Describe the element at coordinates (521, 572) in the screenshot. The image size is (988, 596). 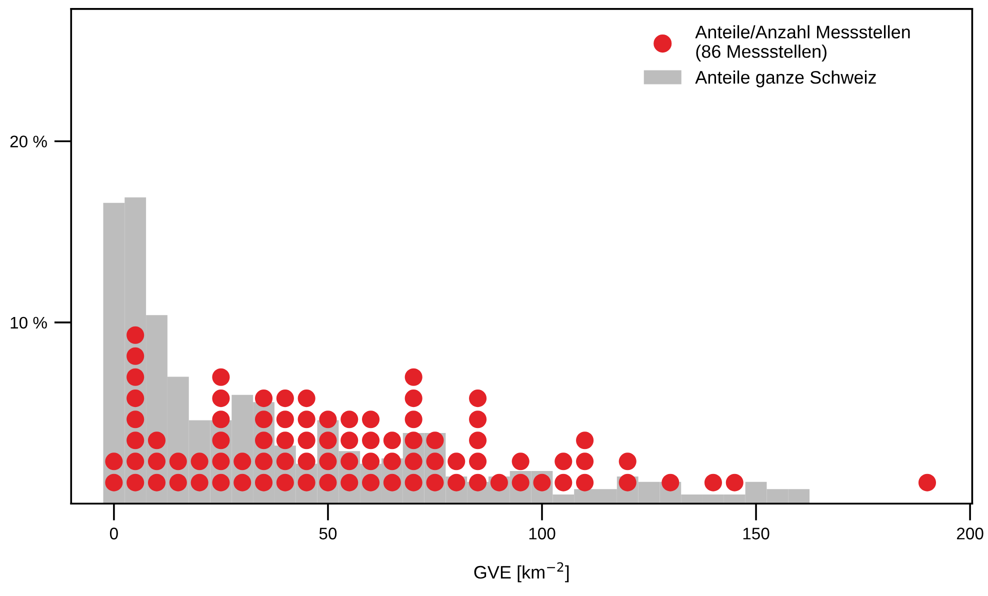
I see `x-axis-title: GVE [km$^{−2}$]` at that location.